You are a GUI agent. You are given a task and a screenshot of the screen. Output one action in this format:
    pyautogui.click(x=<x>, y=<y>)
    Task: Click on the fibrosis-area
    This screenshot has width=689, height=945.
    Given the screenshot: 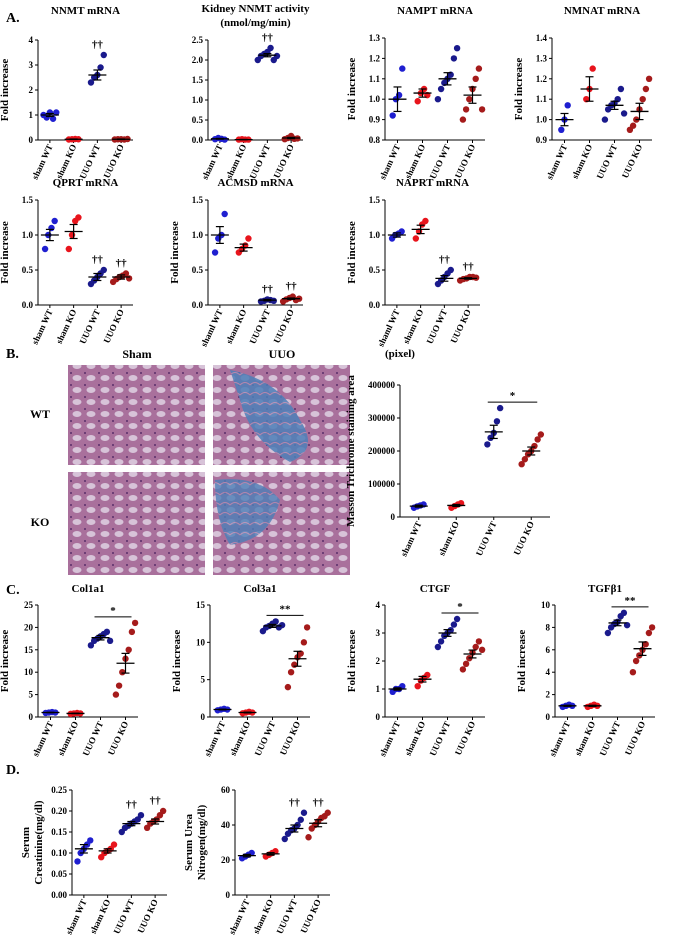 What is the action you would take?
    pyautogui.click(x=247, y=512)
    